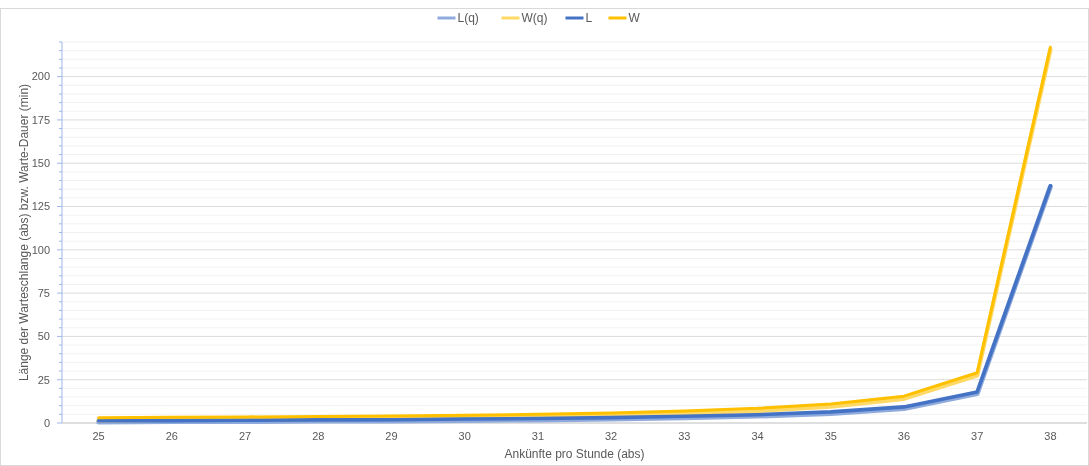 This screenshot has height=466, width=1089. What do you see at coordinates (611, 436) in the screenshot?
I see `x-tick-label: 32` at bounding box center [611, 436].